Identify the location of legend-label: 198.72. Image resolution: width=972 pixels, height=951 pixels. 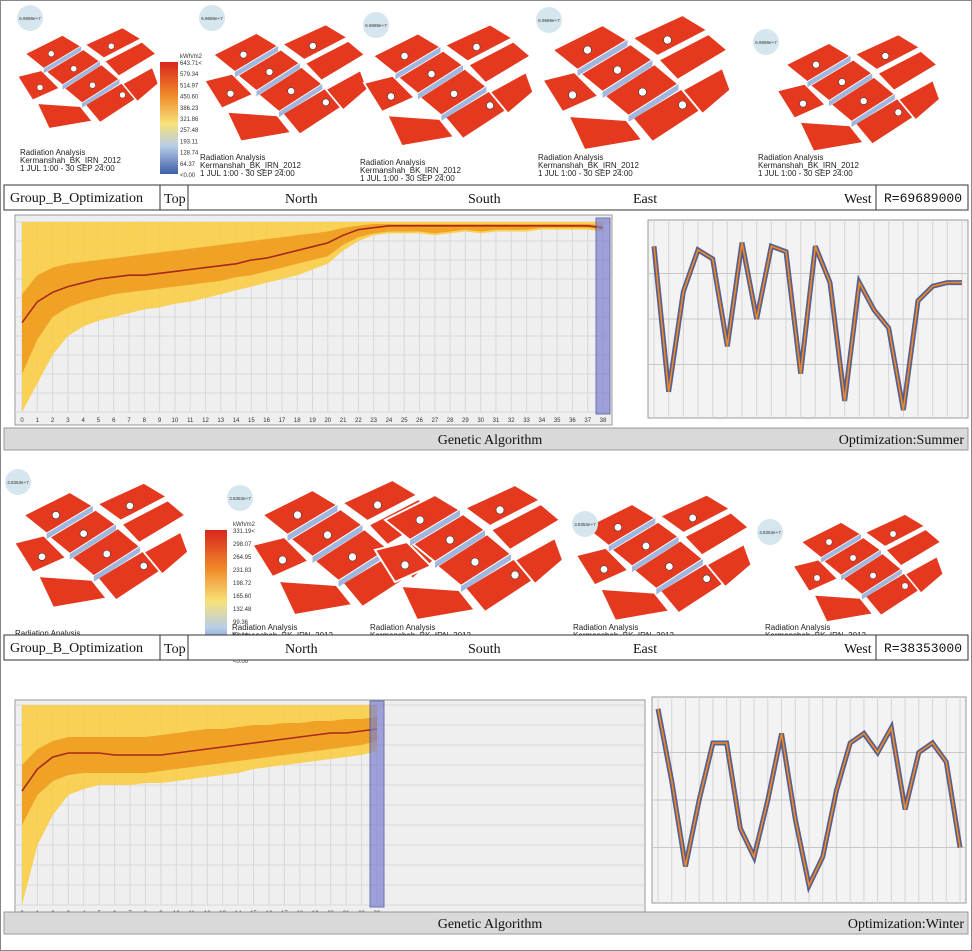
(242, 584).